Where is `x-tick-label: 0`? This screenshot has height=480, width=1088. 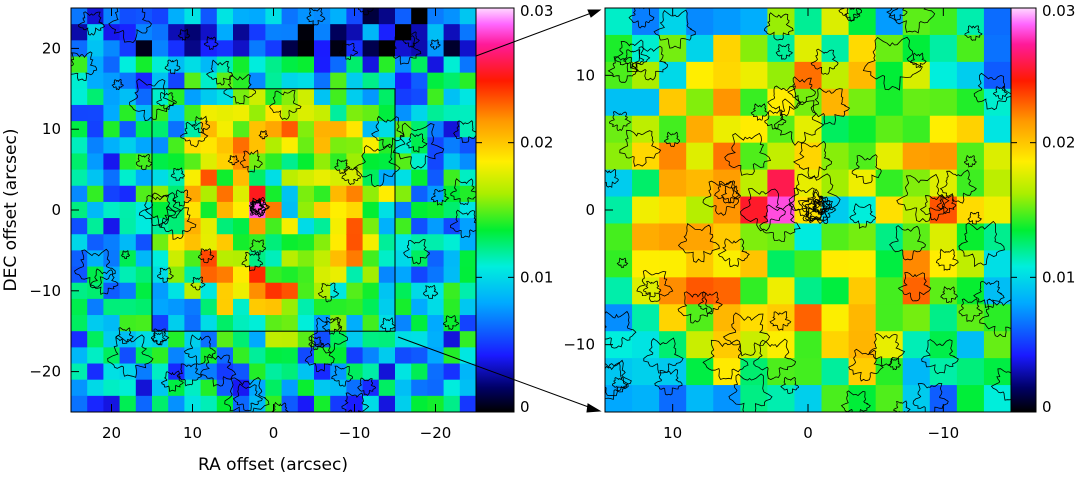
x-tick-label: 0 is located at coordinates (808, 433).